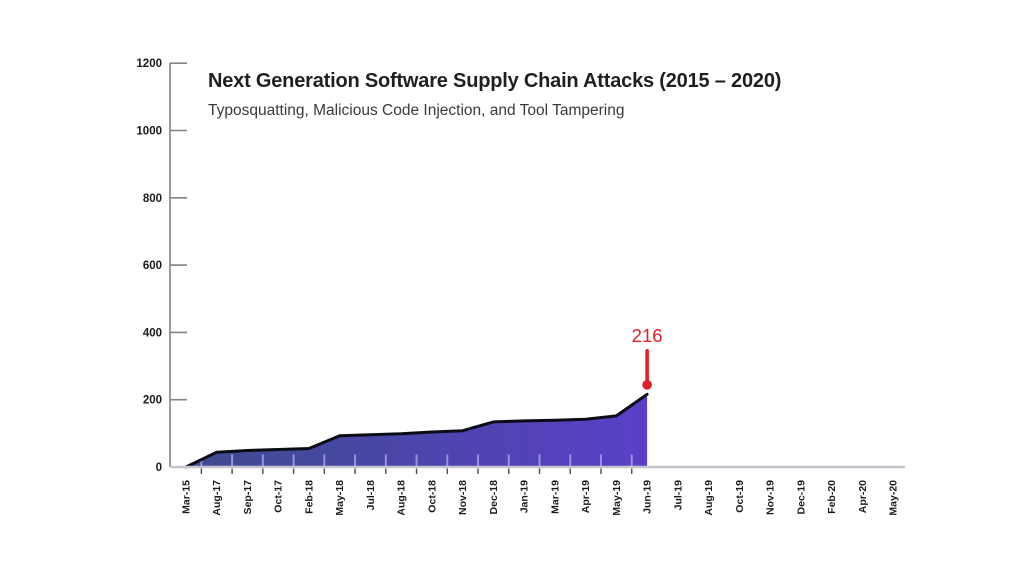 The width and height of the screenshot is (1024, 576). Describe the element at coordinates (149, 132) in the screenshot. I see `y-tick-label: 1000` at that location.